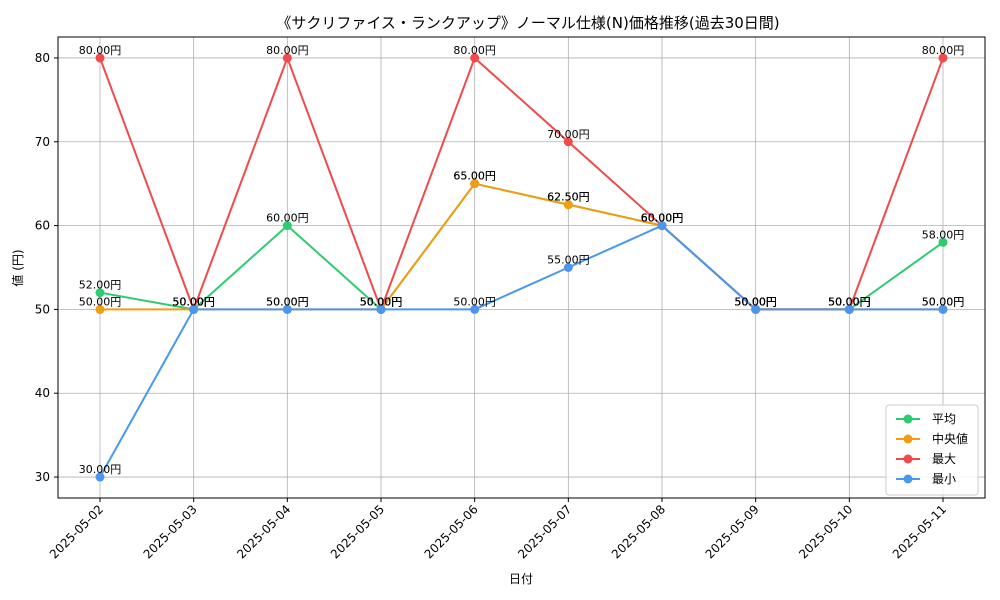 The width and height of the screenshot is (1000, 600). Describe the element at coordinates (76, 531) in the screenshot. I see `x-tick-label: 2025-05-02` at that location.